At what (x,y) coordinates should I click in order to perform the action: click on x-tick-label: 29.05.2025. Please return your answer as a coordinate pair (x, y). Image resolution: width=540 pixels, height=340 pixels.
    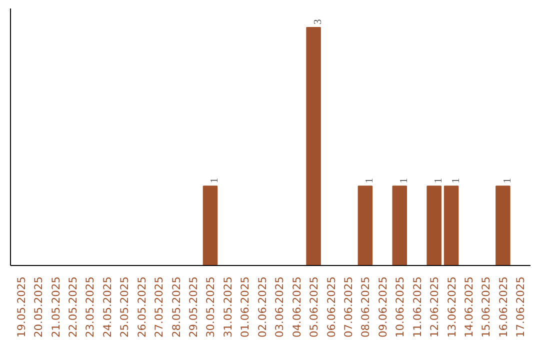
    Looking at the image, I should click on (193, 307).